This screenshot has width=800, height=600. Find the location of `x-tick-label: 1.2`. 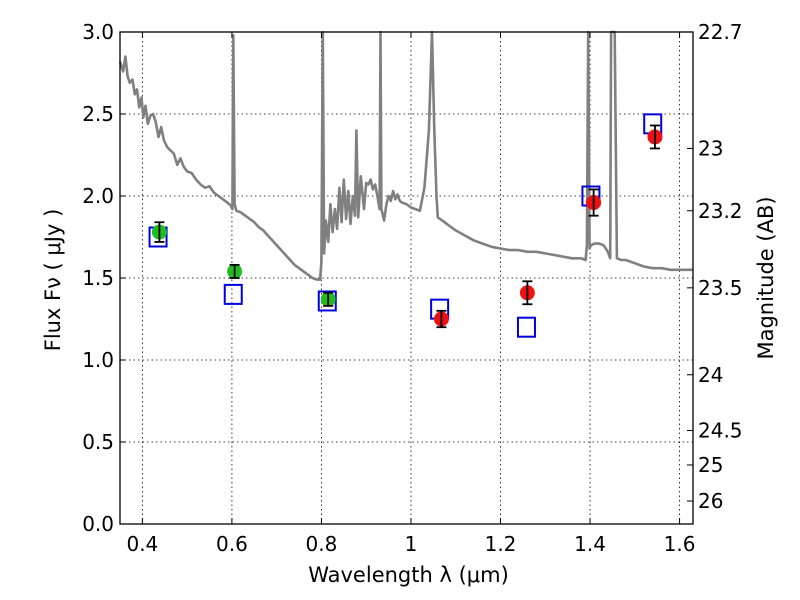

x-tick-label: 1.2 is located at coordinates (501, 544).